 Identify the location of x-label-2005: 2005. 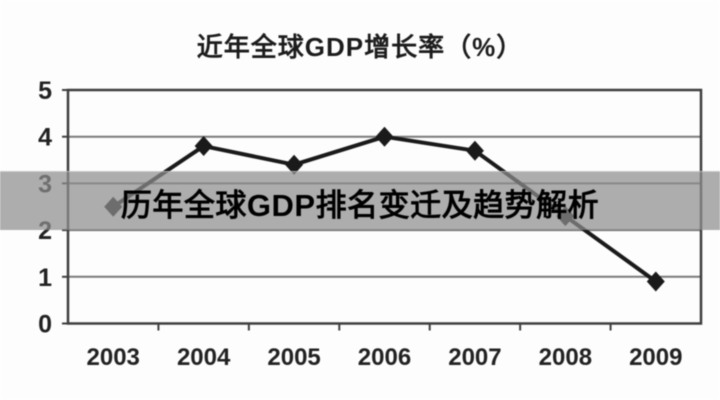
(293, 357).